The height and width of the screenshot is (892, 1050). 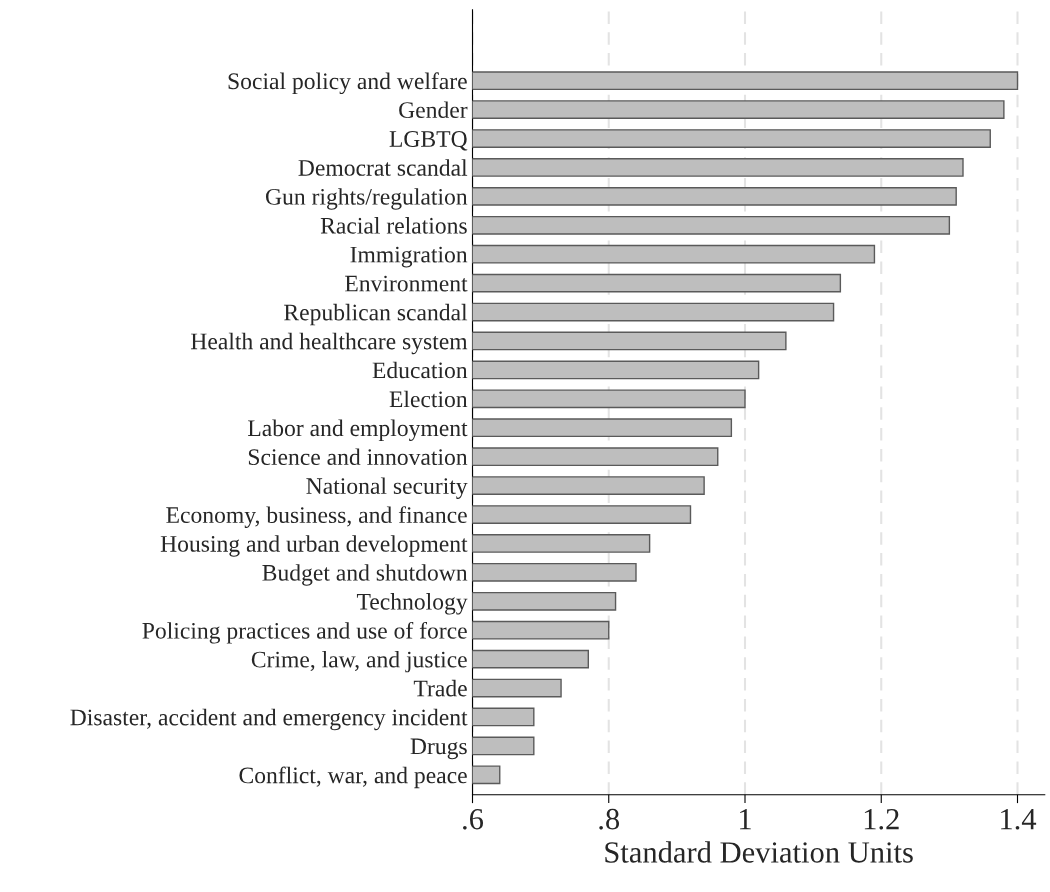 What do you see at coordinates (433, 110) in the screenshot?
I see `y-tick-label: Gender` at bounding box center [433, 110].